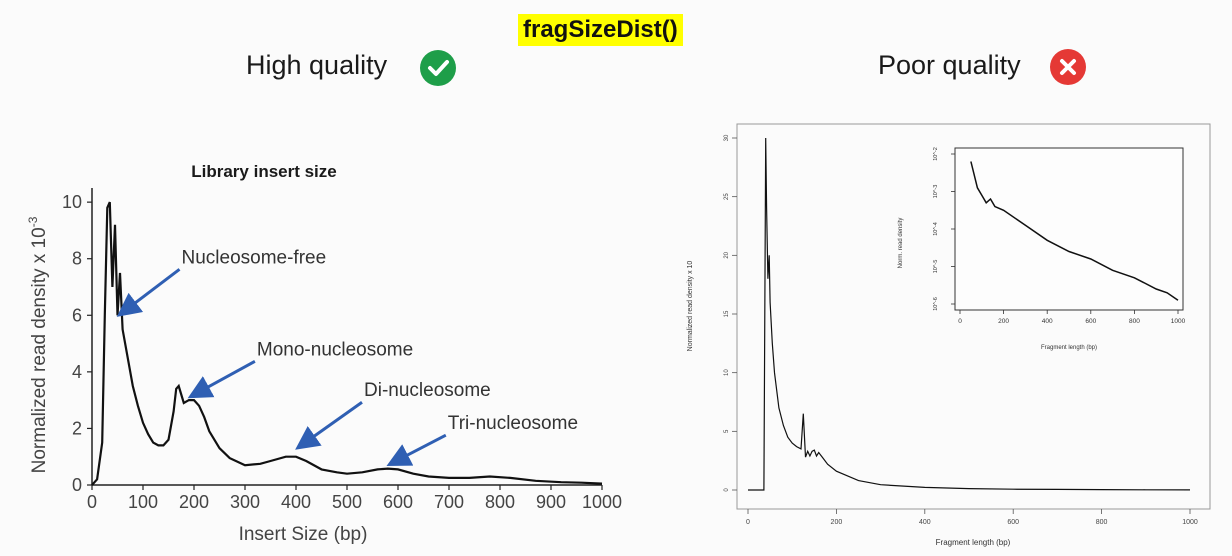 The height and width of the screenshot is (556, 1232). I want to click on high-quality-label: High quality, so click(317, 65).